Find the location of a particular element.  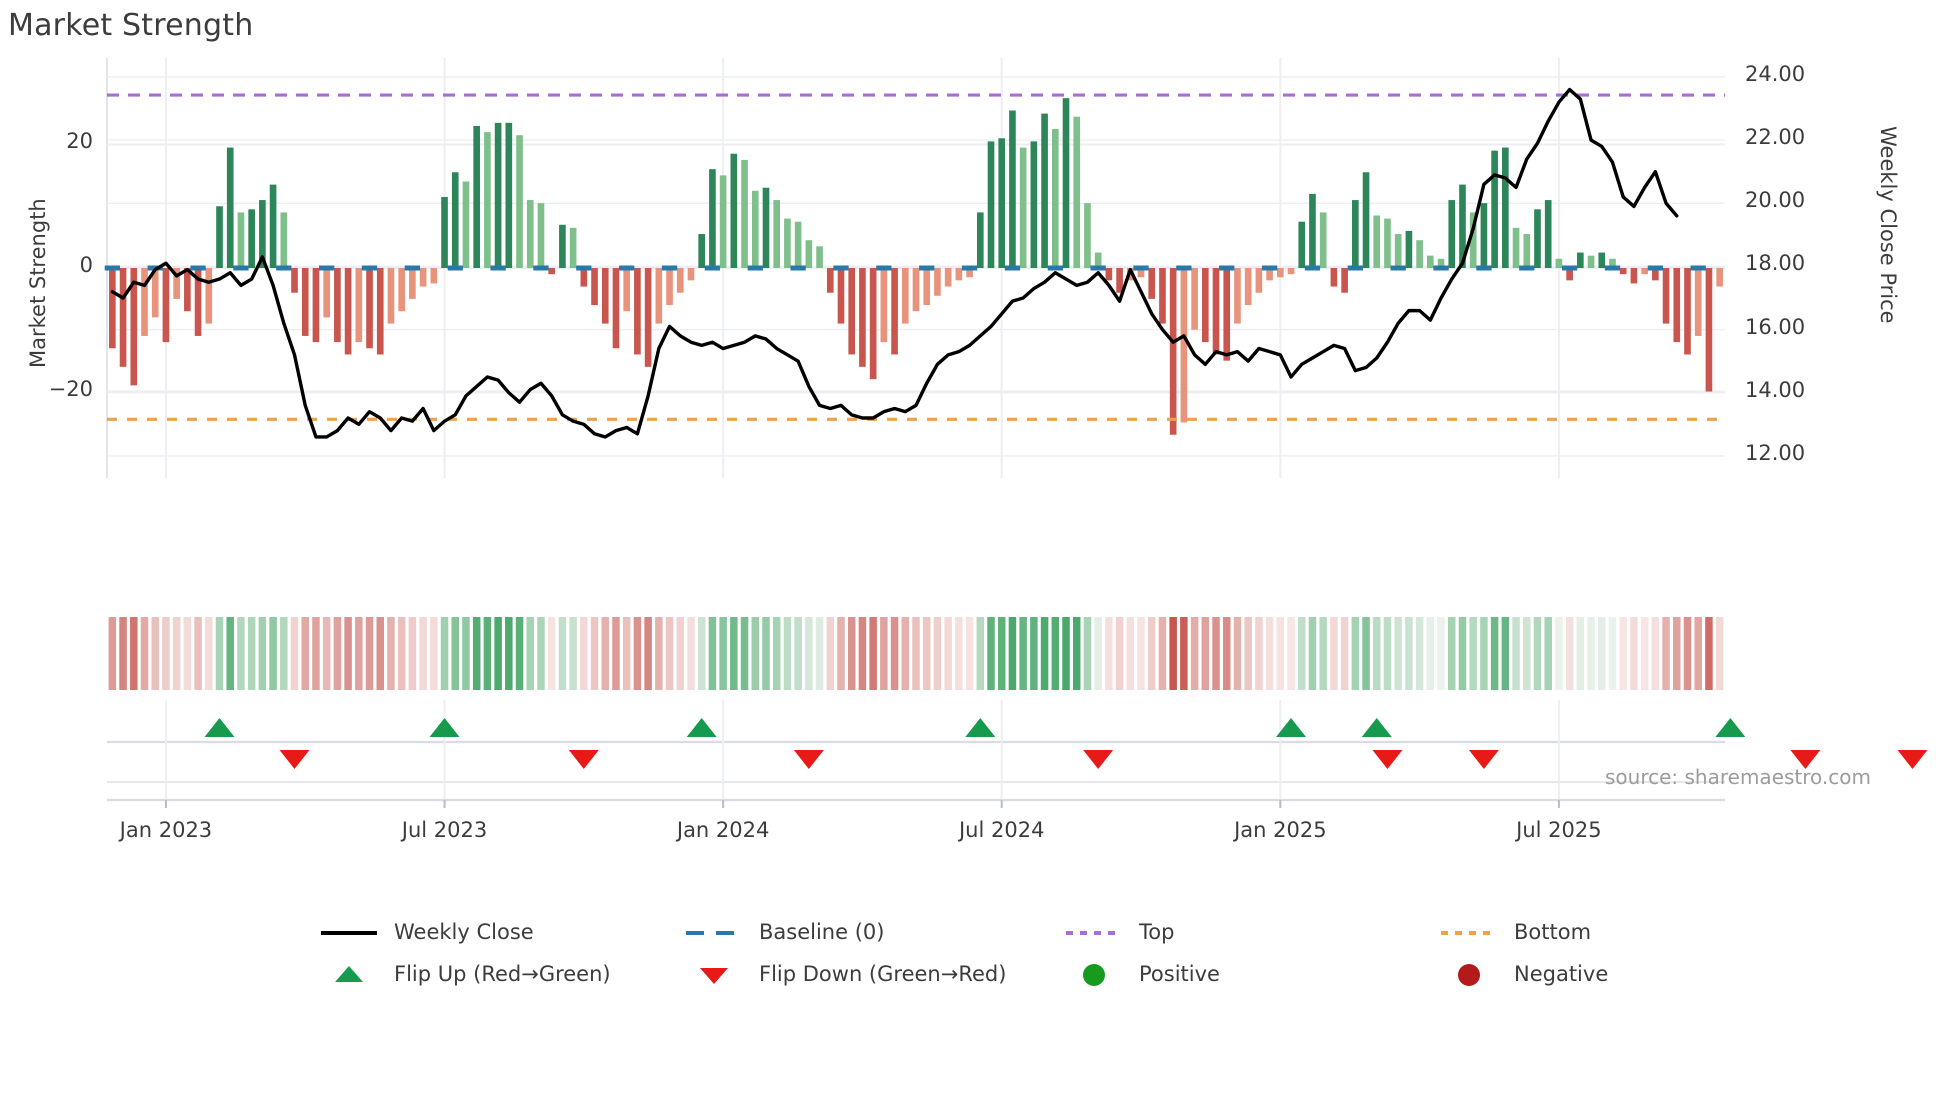

legend-item: Negative is located at coordinates (1523, 974).